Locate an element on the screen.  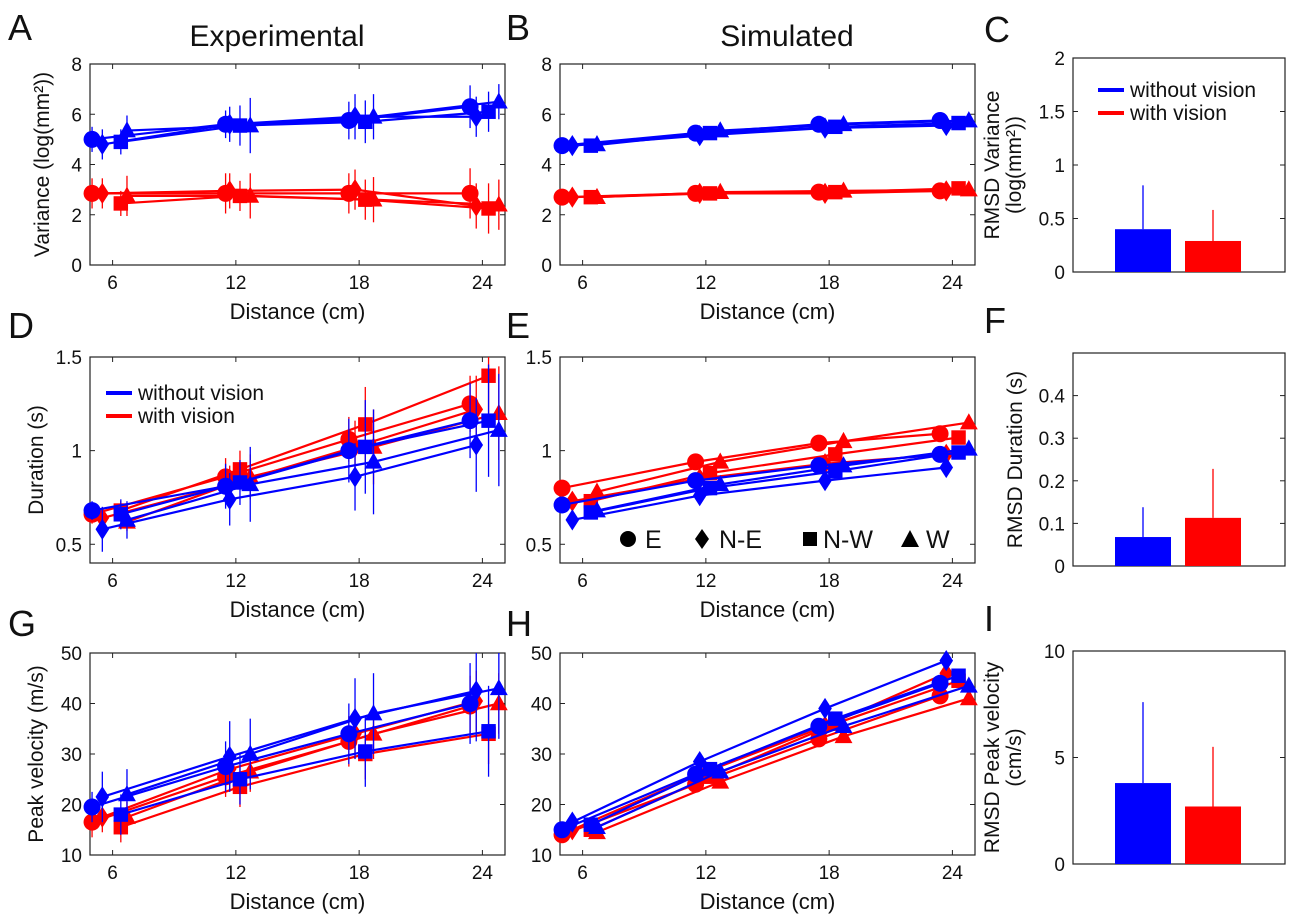
panel-i: 0 5 10 RMSD Peak velocity(cm/s) is located at coordinates (1133, 759).